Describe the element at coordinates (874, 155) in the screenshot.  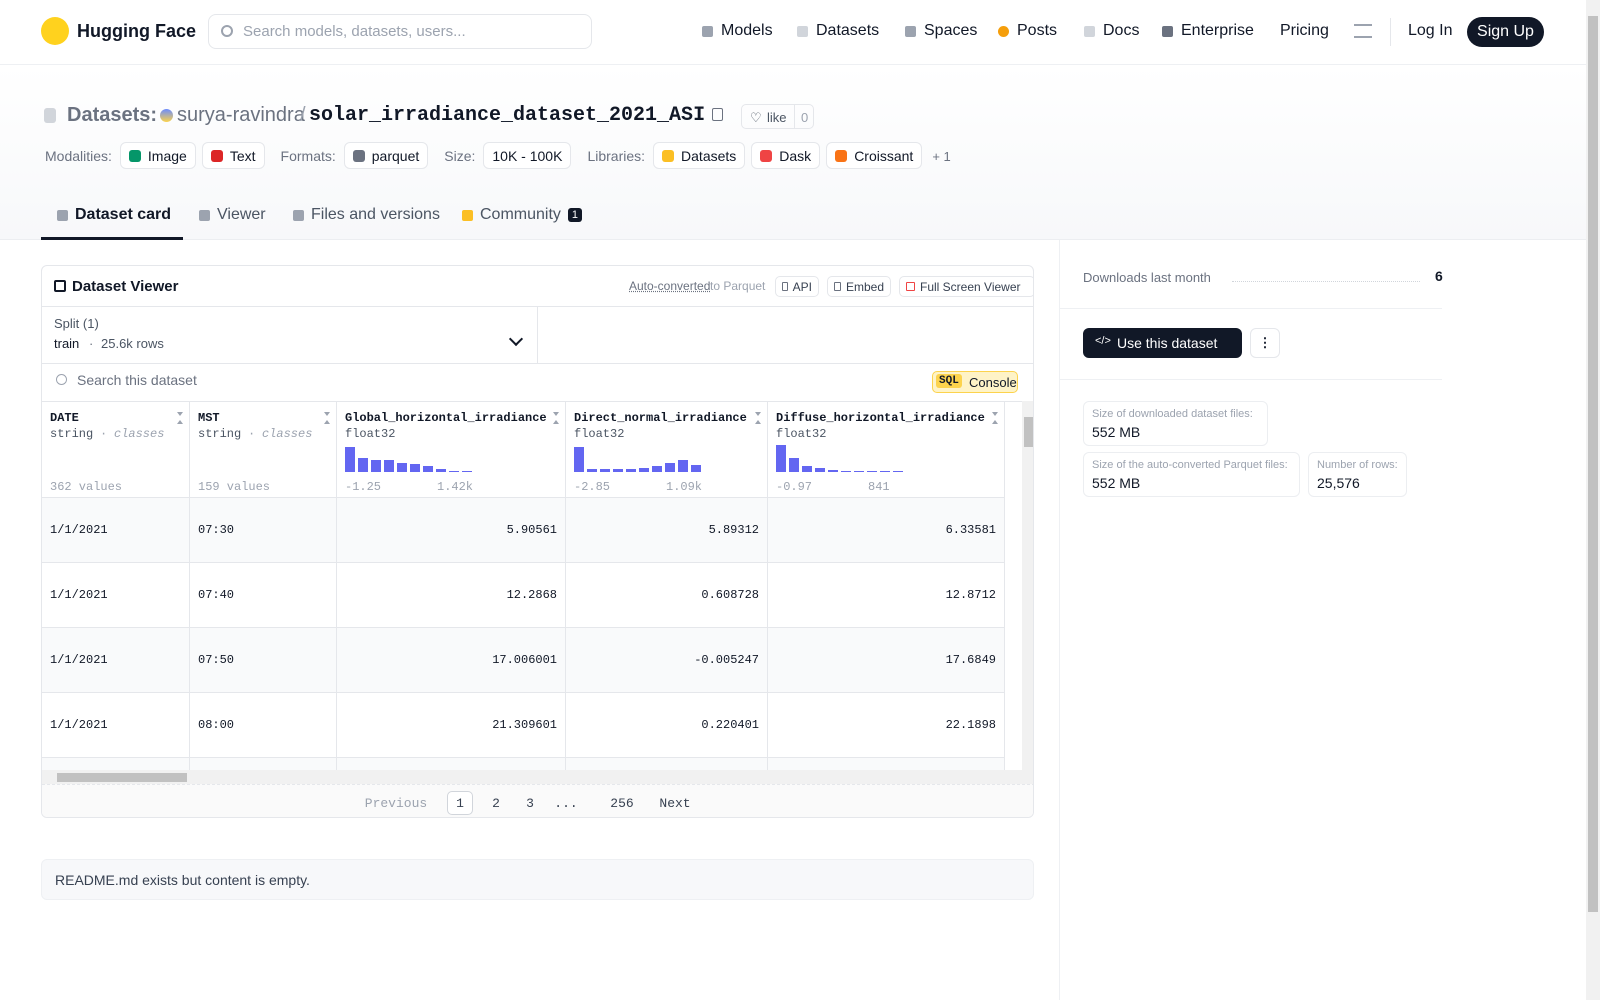
I see `tag: Croissant` at that location.